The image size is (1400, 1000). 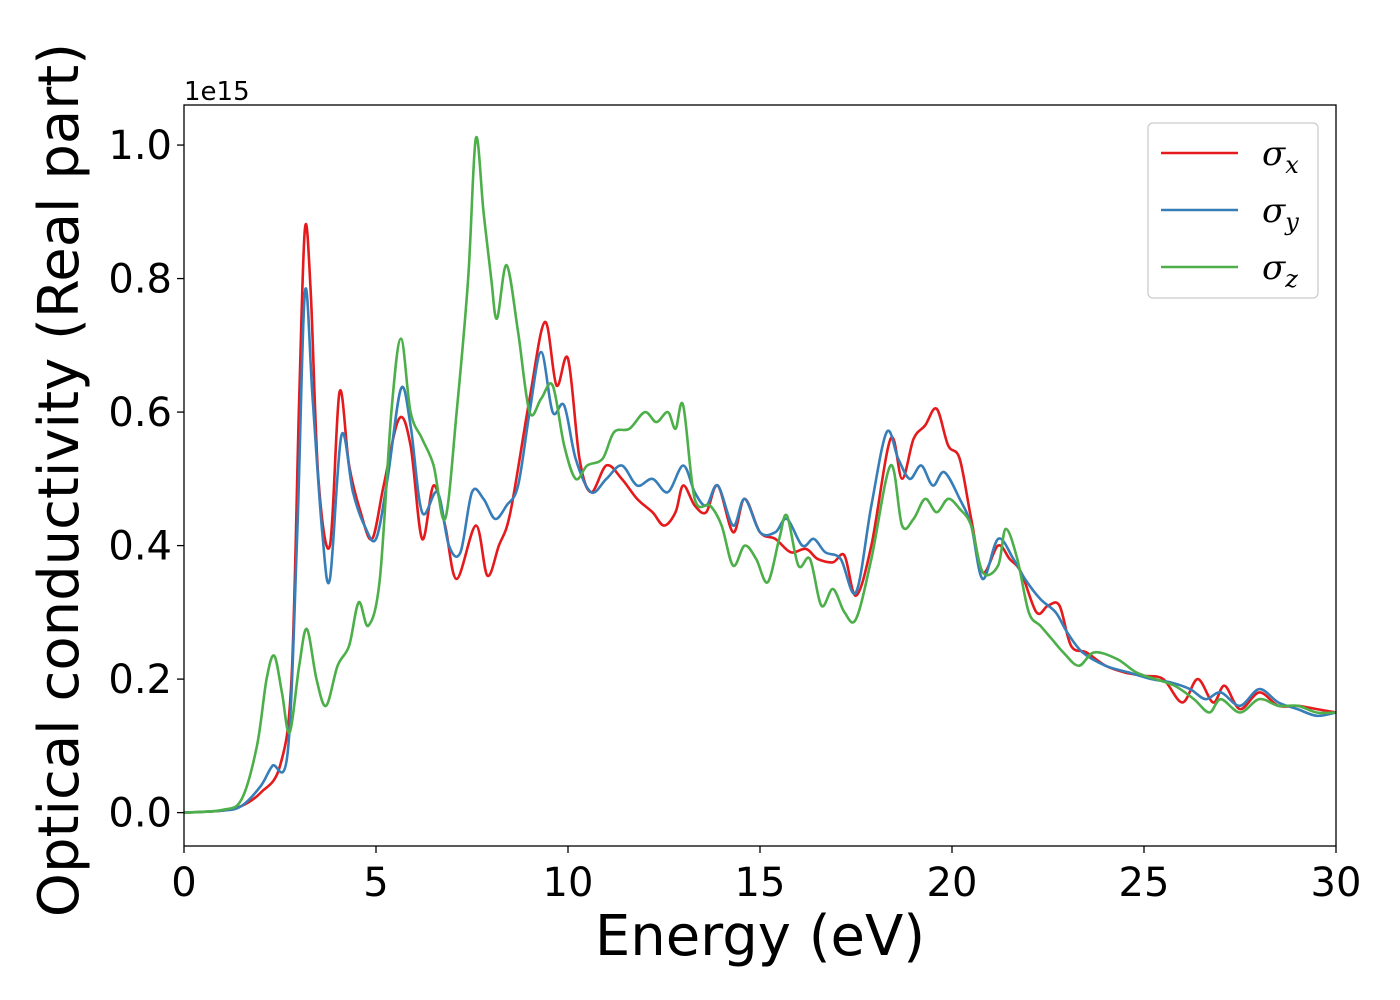 What do you see at coordinates (568, 883) in the screenshot?
I see `x-tick-label: 10` at bounding box center [568, 883].